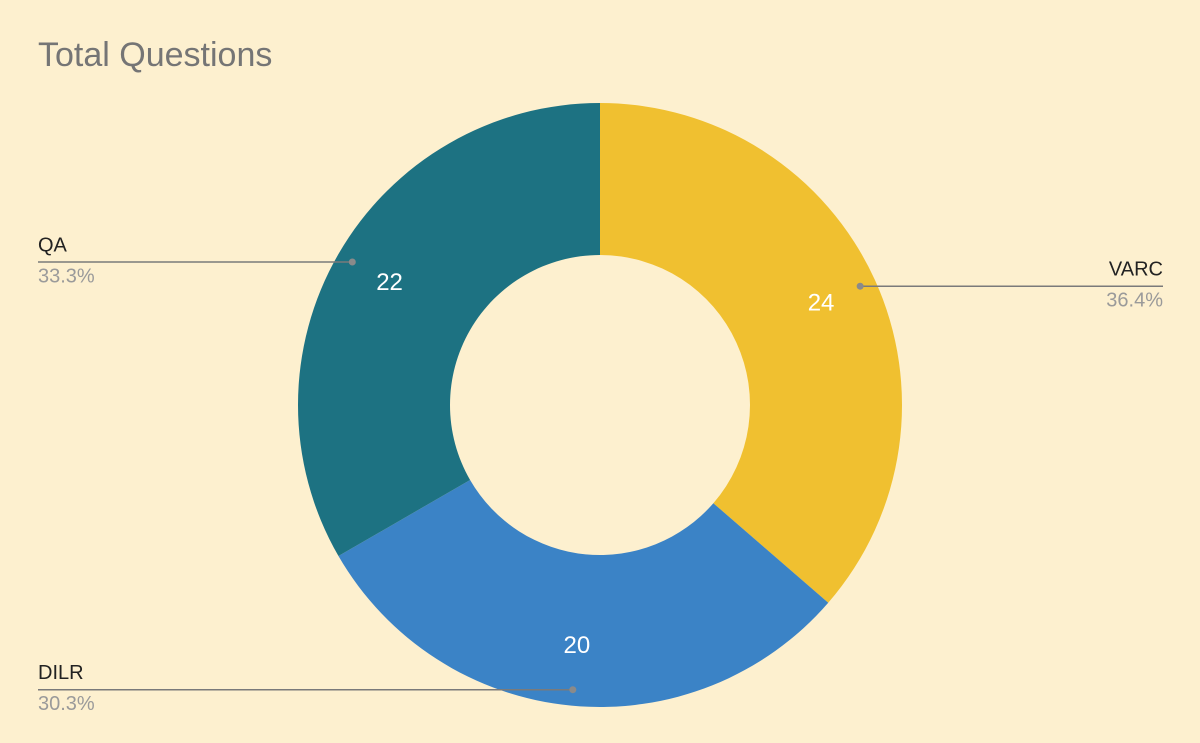 The image size is (1200, 743). Describe the element at coordinates (53, 245) in the screenshot. I see `slice-name-label: QA` at that location.